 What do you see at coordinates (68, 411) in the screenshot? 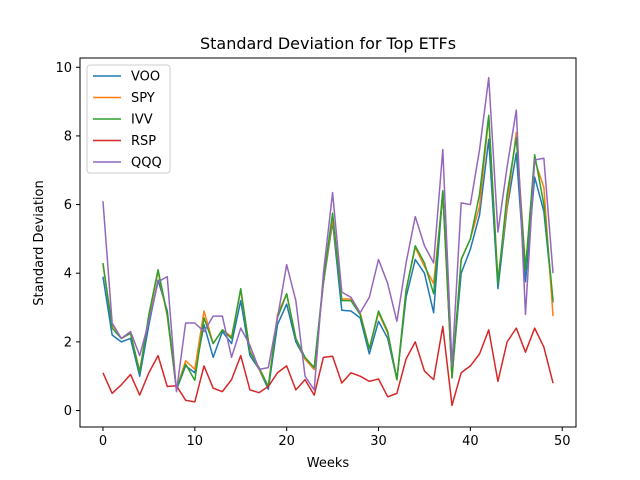
I see `y-tick-label: 0` at bounding box center [68, 411].